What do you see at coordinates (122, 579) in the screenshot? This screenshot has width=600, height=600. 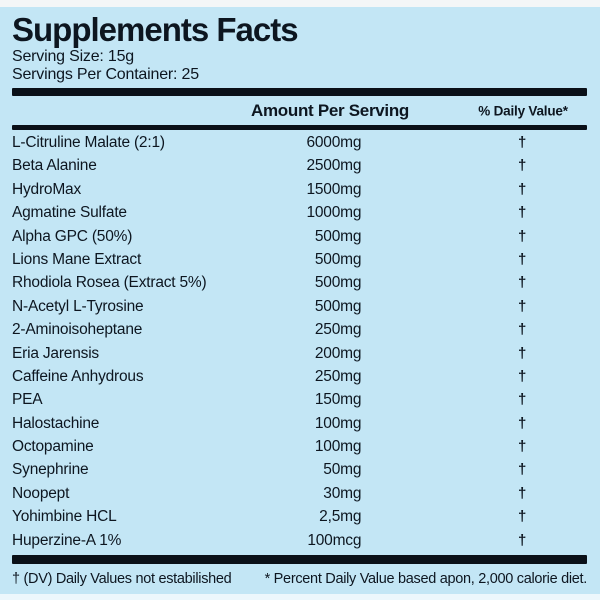 I see `daily-value-footnote: † (DV) Daily Values not estabilished` at bounding box center [122, 579].